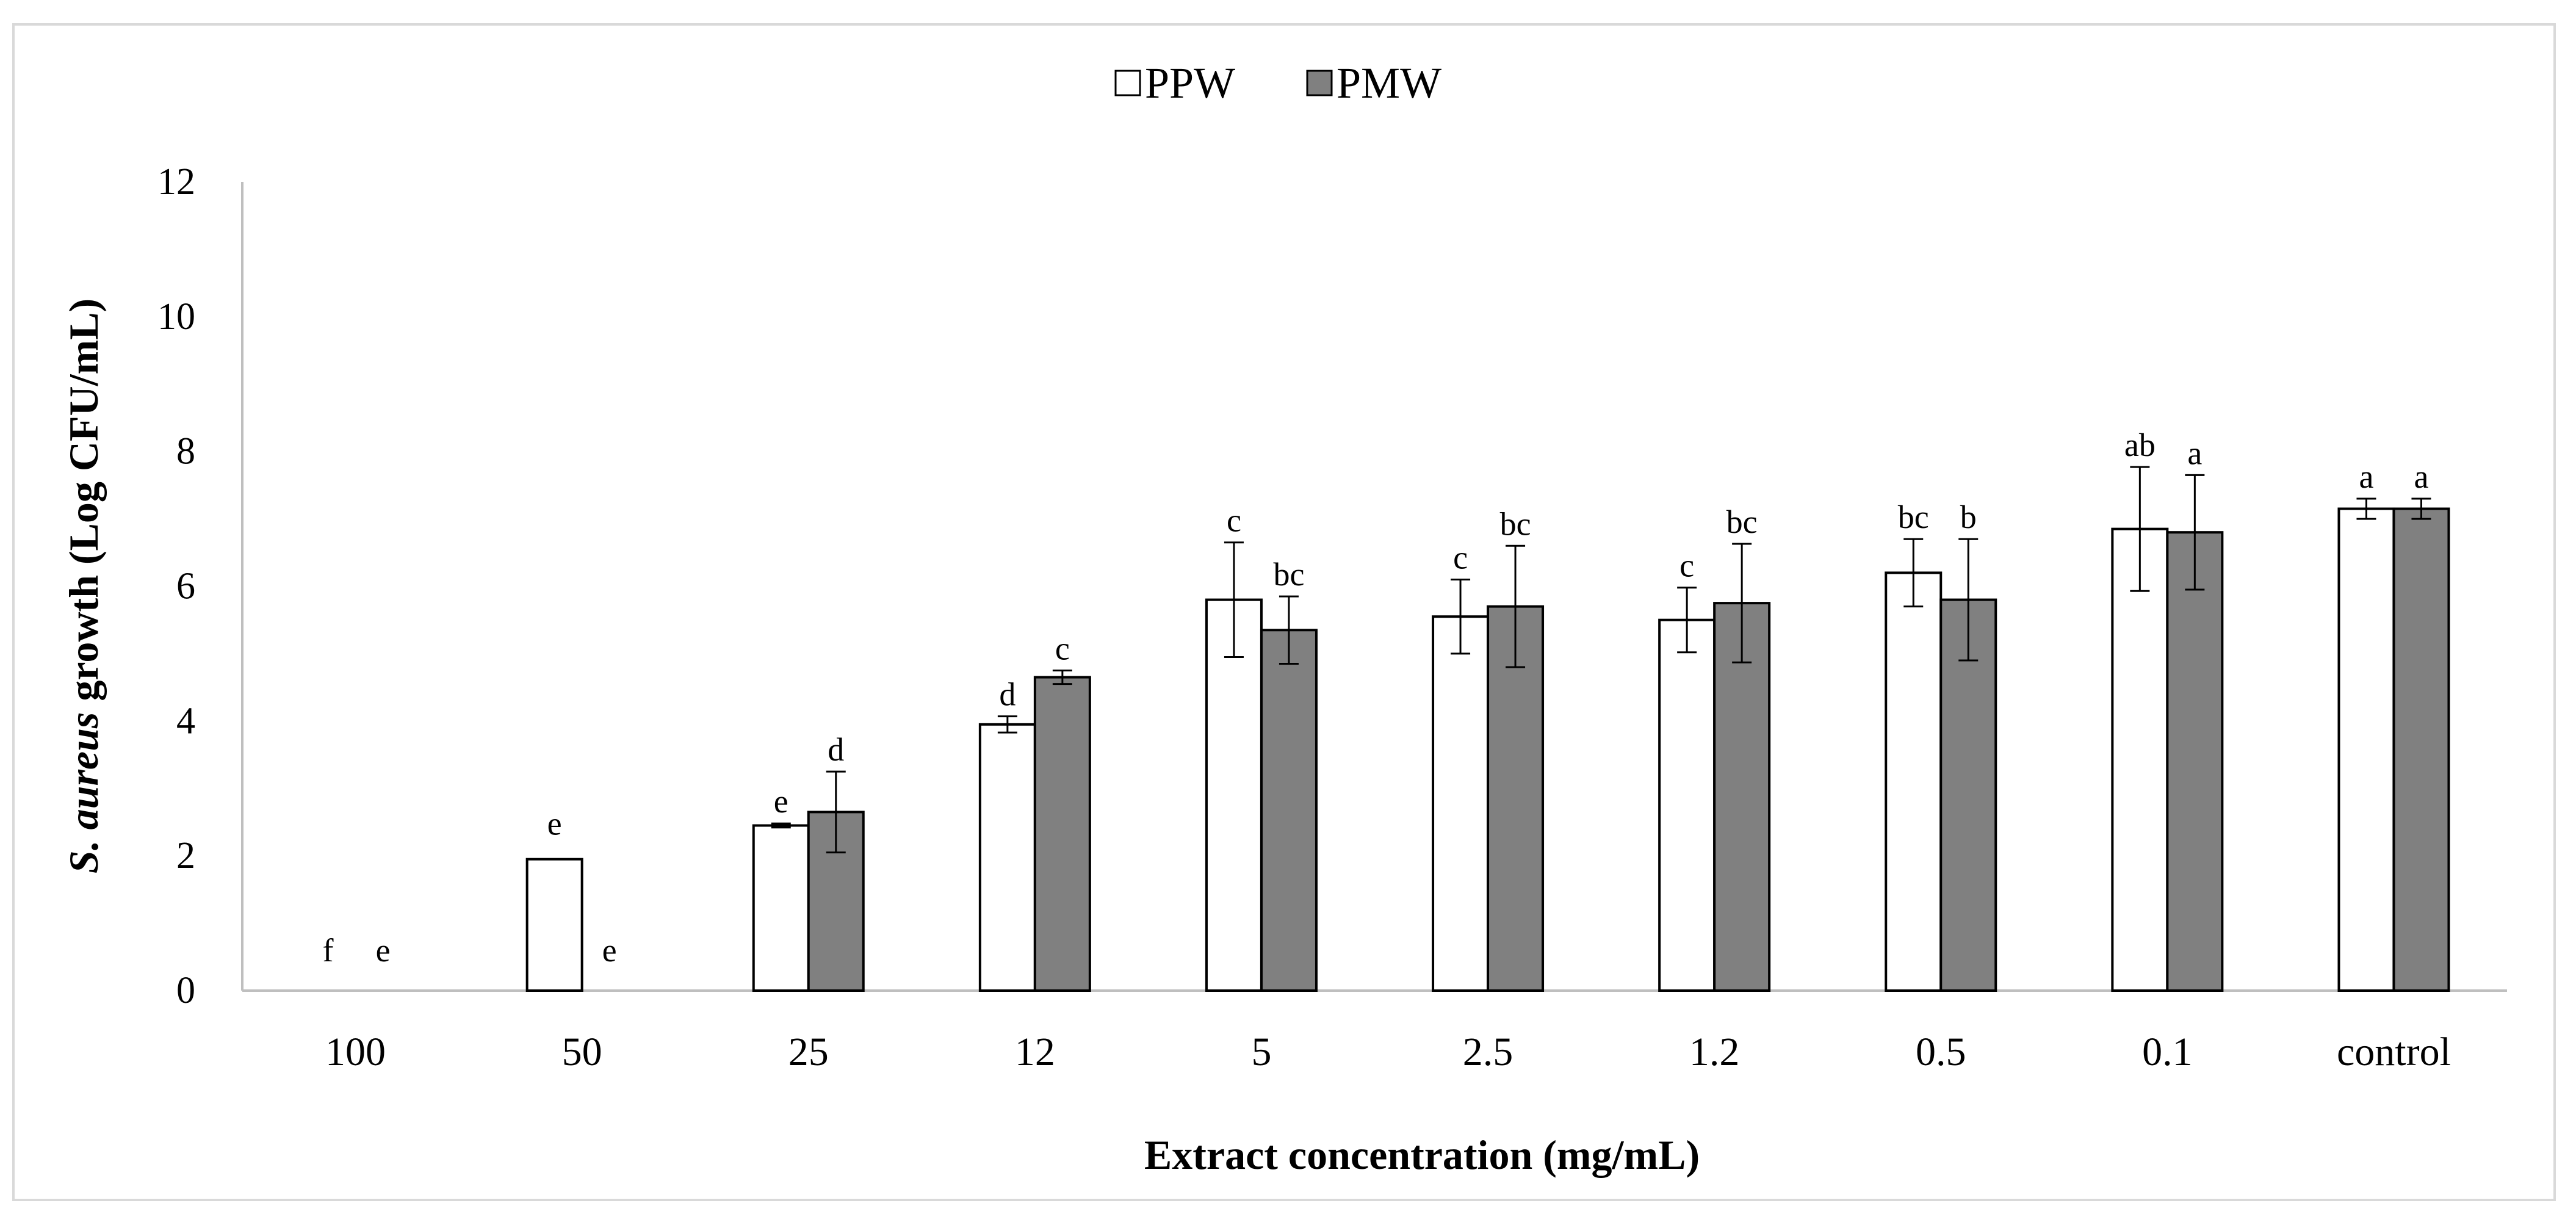 The image size is (2576, 1225). What do you see at coordinates (1261, 1052) in the screenshot?
I see `x-tick-label: 5` at bounding box center [1261, 1052].